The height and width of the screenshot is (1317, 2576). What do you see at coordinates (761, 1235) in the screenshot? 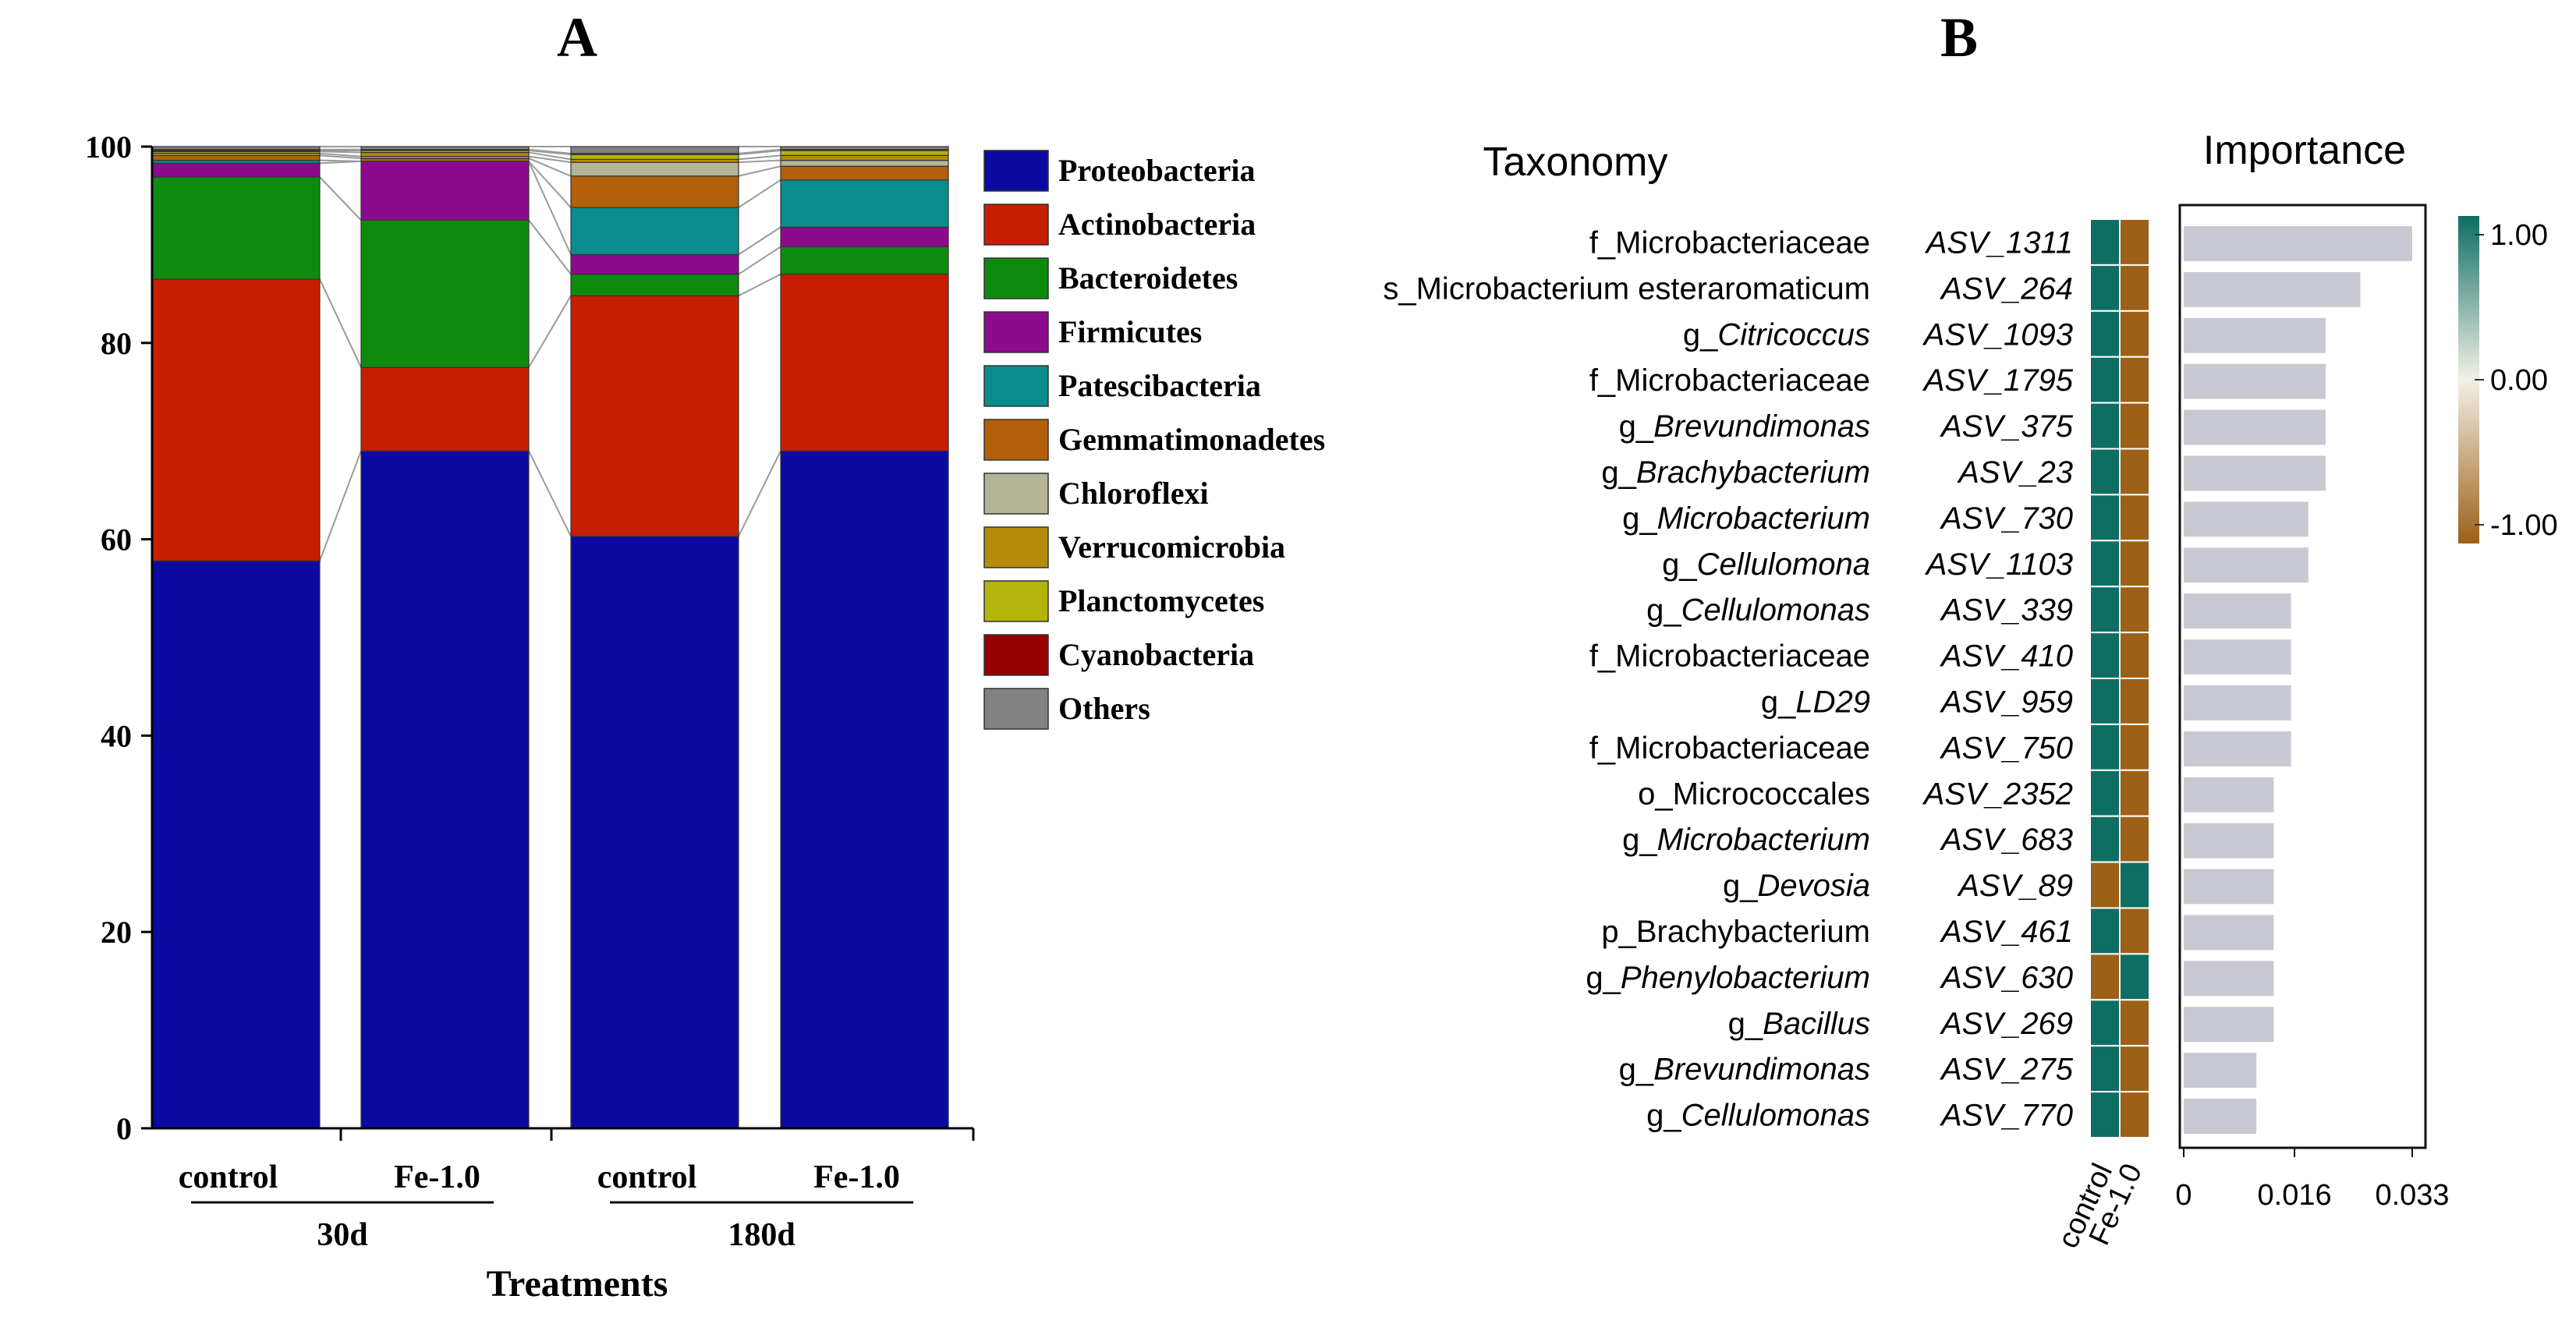
I see `group-label: 180d` at bounding box center [761, 1235].